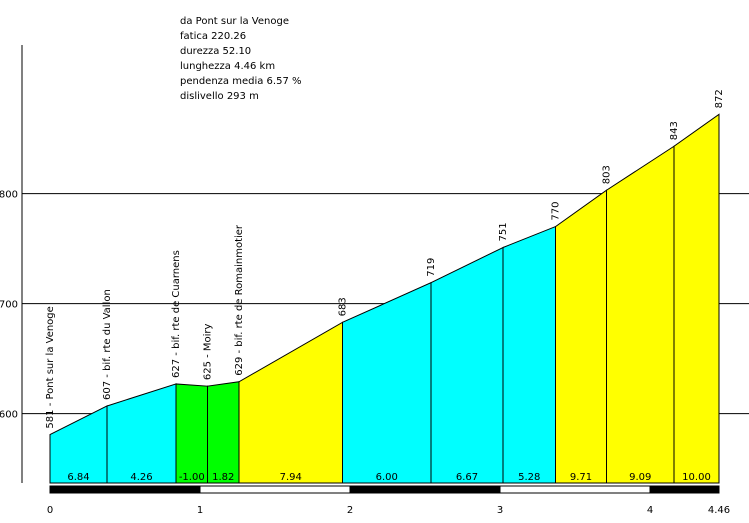 This screenshot has width=749, height=523. What do you see at coordinates (650, 510) in the screenshot?
I see `x-tick-label: 4` at bounding box center [650, 510].